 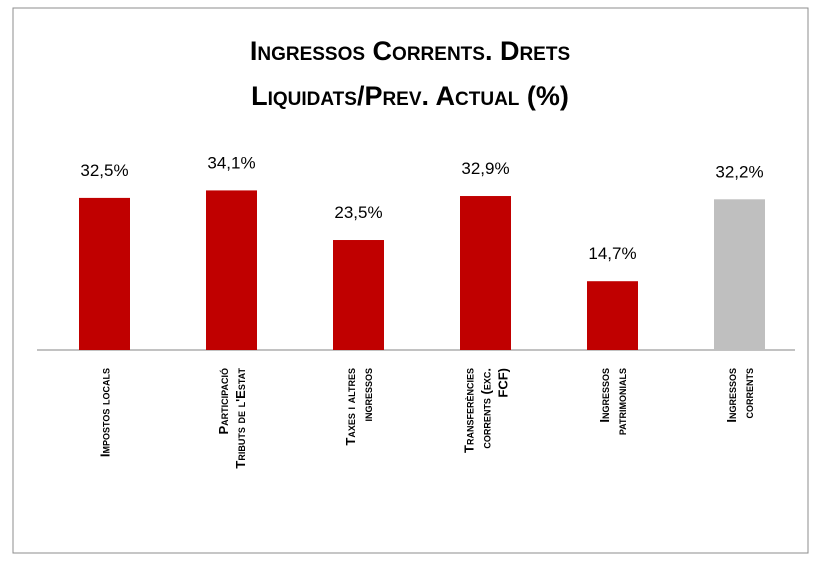 What do you see at coordinates (104, 170) in the screenshot?
I see `value-label: 32,5%` at bounding box center [104, 170].